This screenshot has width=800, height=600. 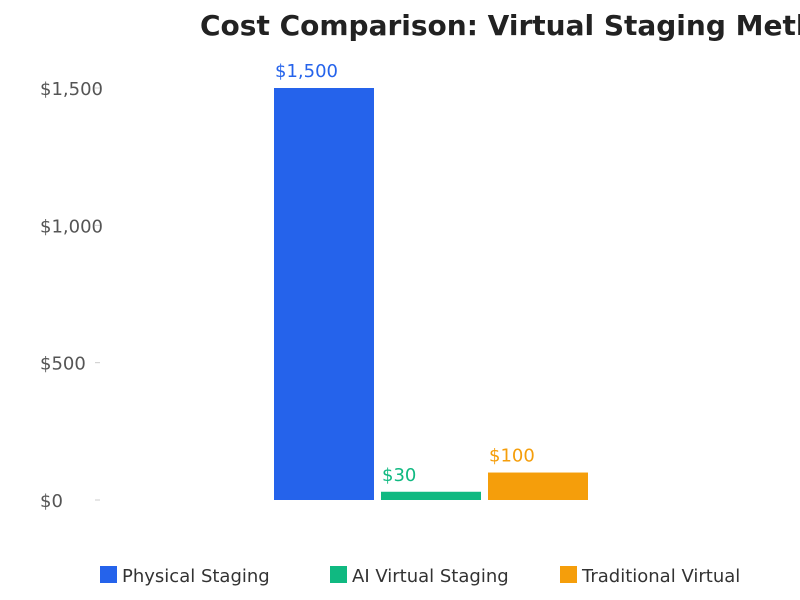 What do you see at coordinates (63, 364) in the screenshot?
I see `y-tick-label: $500` at bounding box center [63, 364].